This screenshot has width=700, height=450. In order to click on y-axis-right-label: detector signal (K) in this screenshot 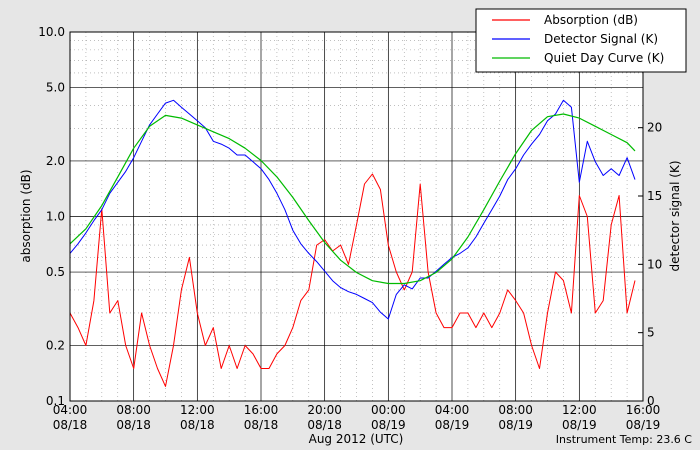, I will do `click(675, 215)`.